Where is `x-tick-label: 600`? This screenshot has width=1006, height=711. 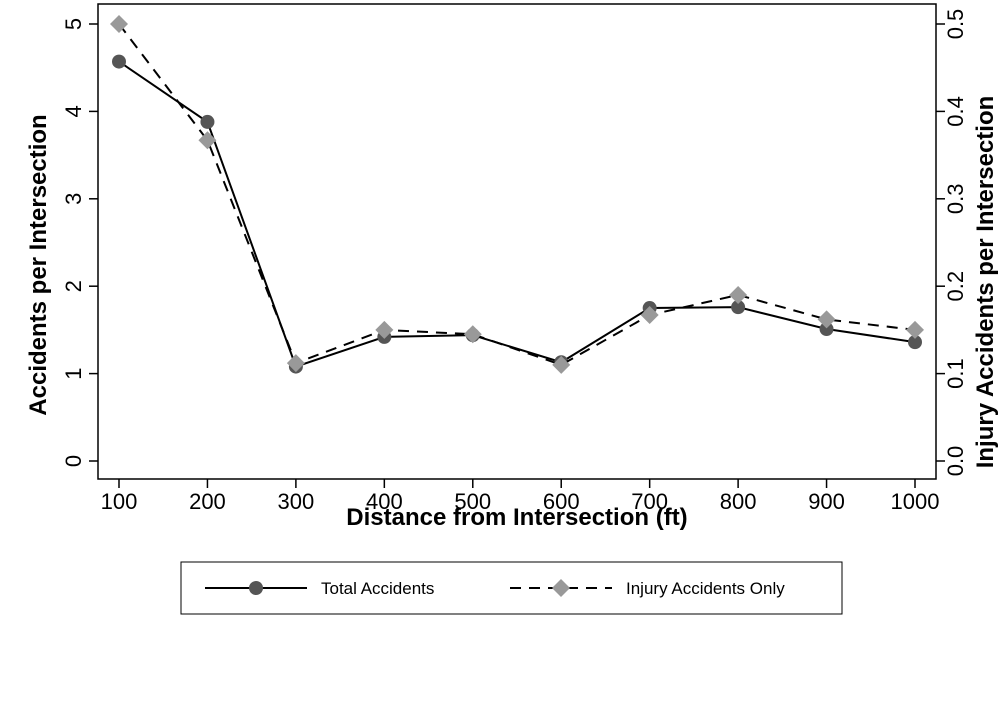 x-tick-label: 600 is located at coordinates (561, 501).